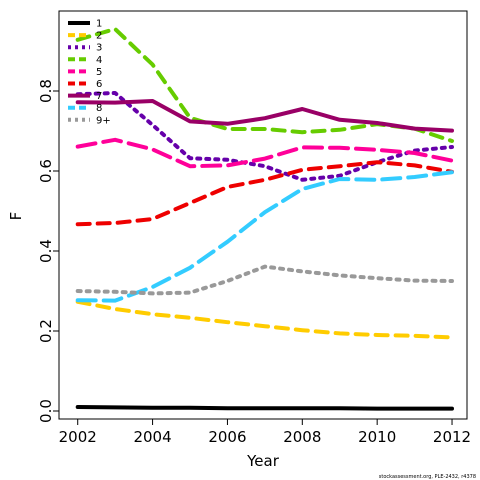  I want to click on y-tick-label: 0.8, so click(46, 91).